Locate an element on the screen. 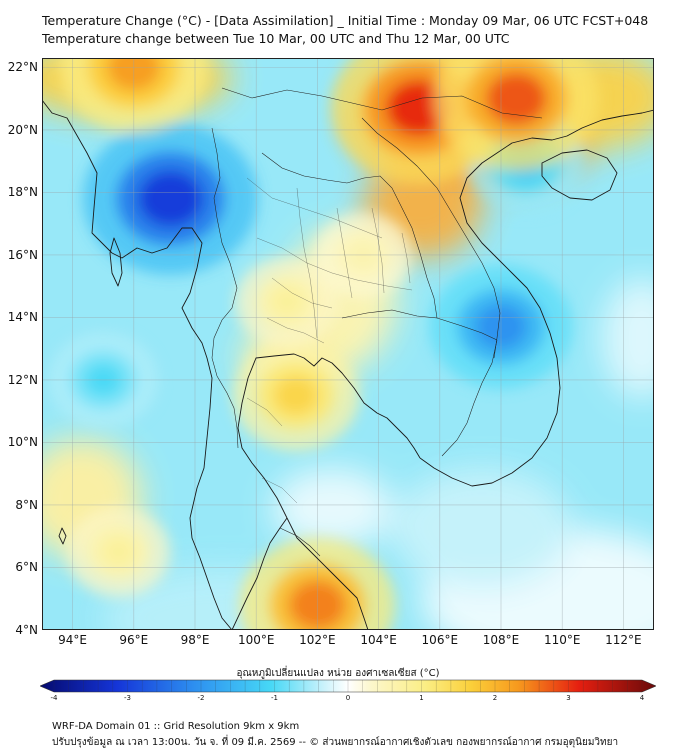  lon-label-104e: 104°E is located at coordinates (378, 640).